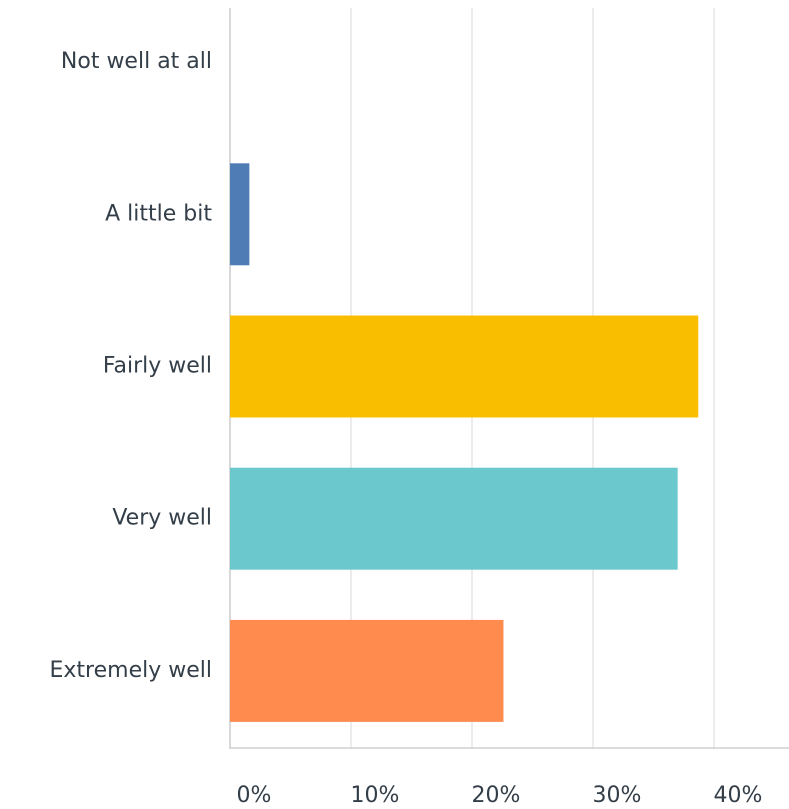  Describe the element at coordinates (375, 795) in the screenshot. I see `x-tick-label: 10%` at that location.